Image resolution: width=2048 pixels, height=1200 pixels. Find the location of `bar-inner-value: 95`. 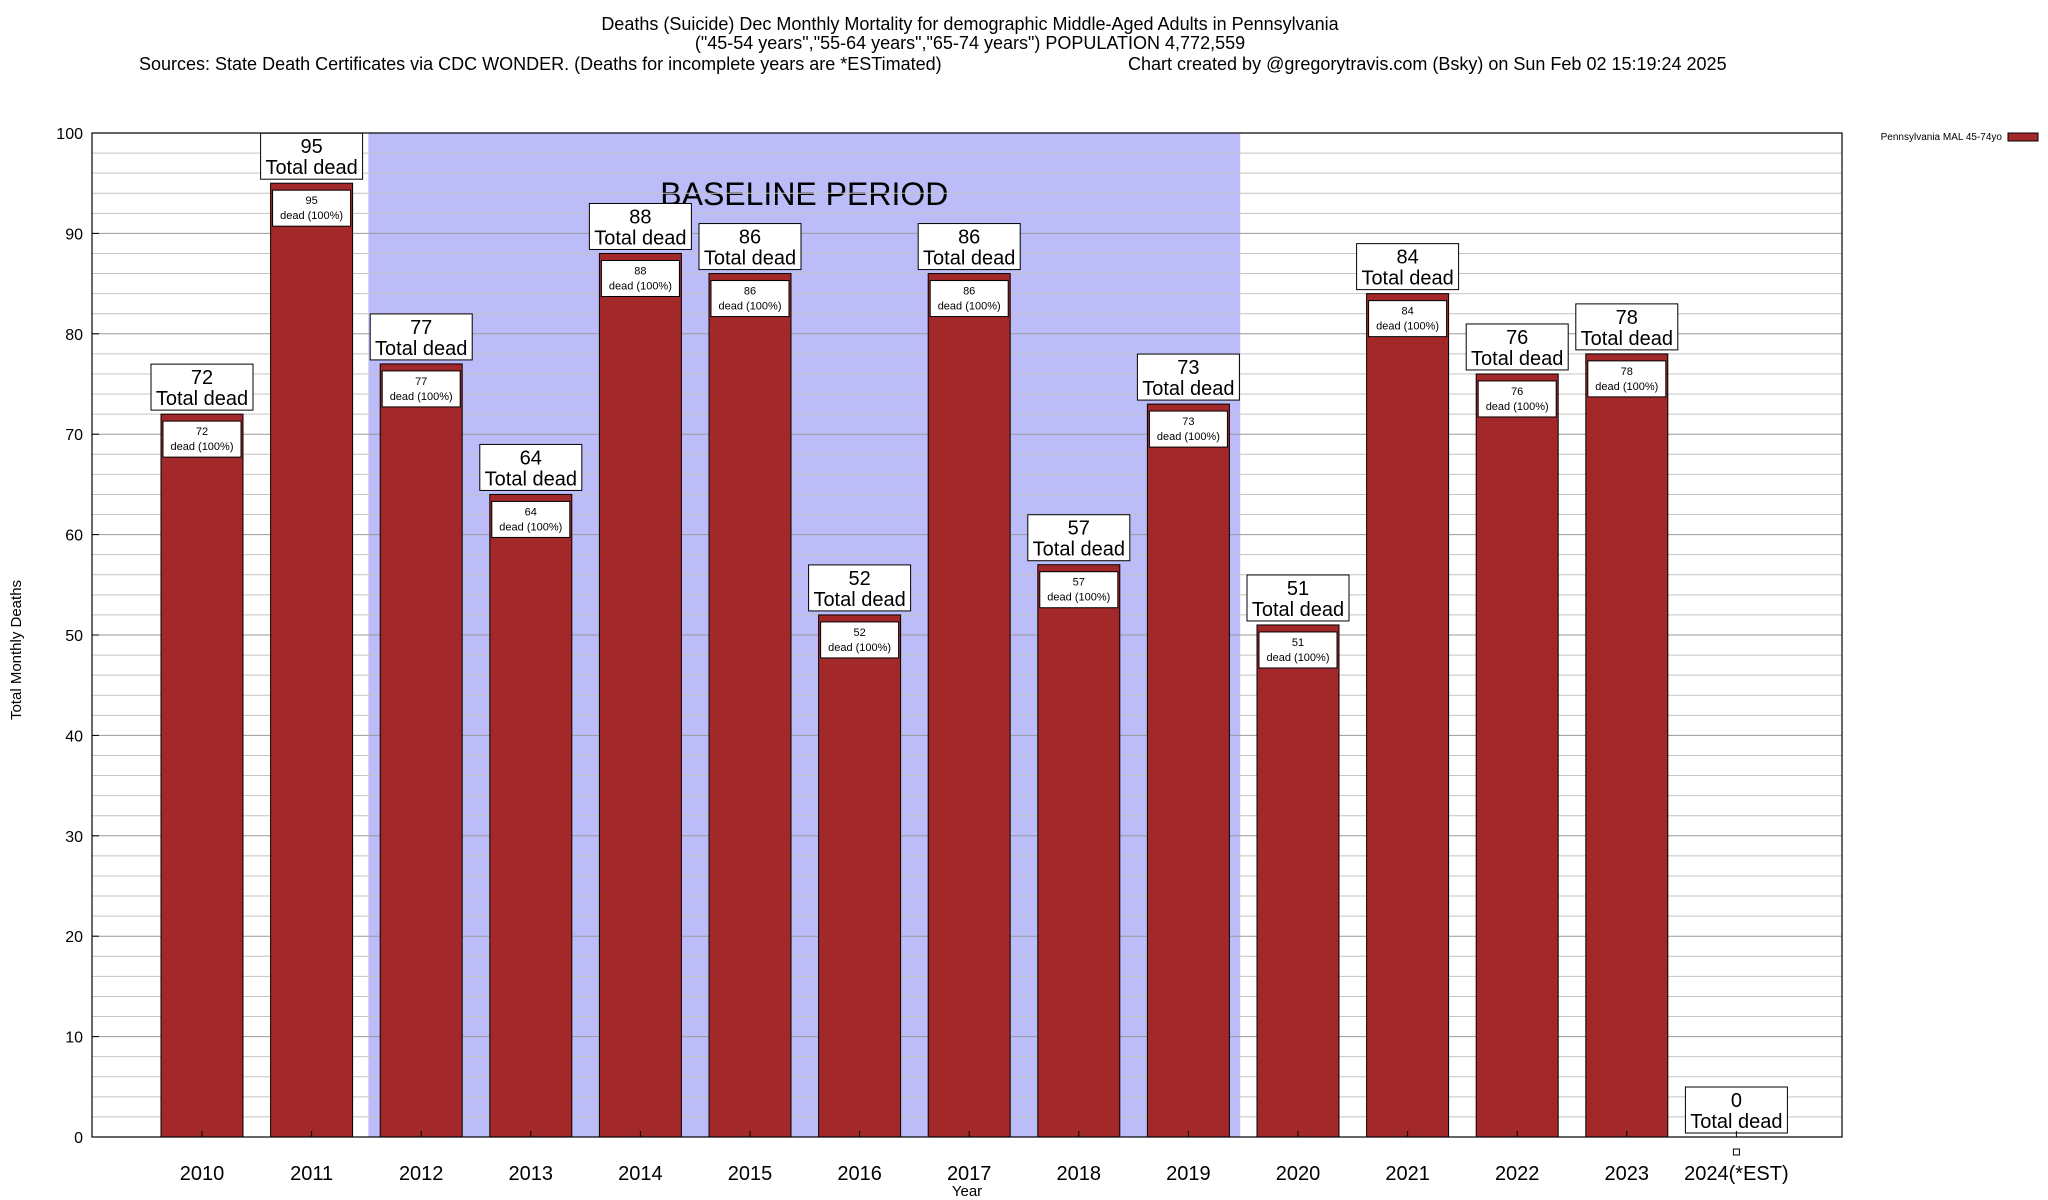

bar-inner-value: 95 is located at coordinates (311, 201).